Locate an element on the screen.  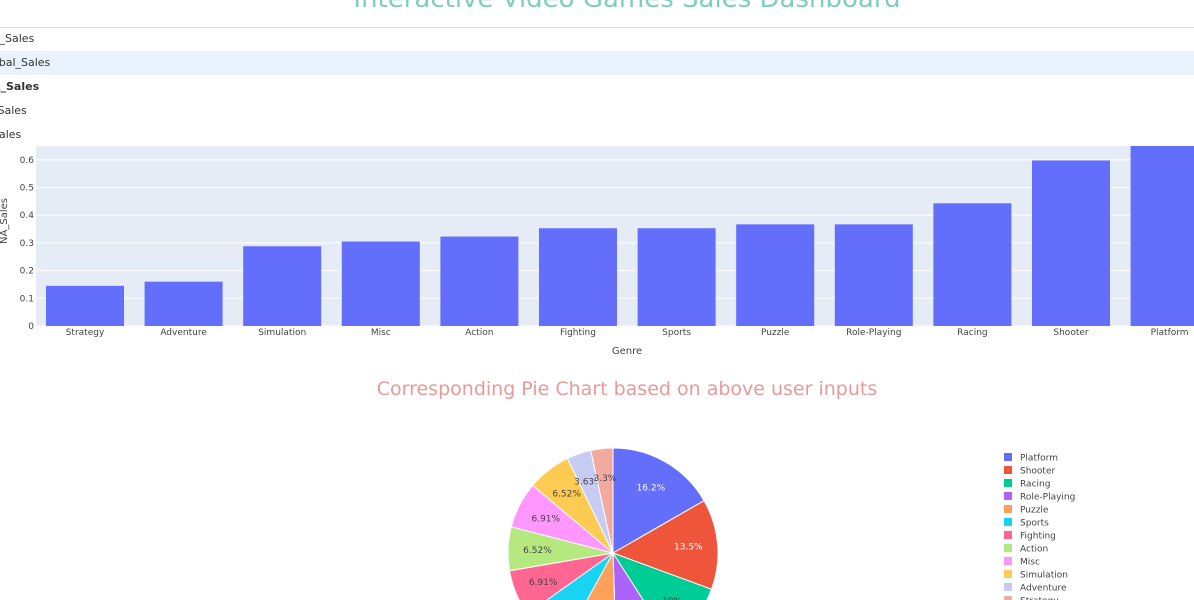
pie-slice-platform is located at coordinates (658, 500).